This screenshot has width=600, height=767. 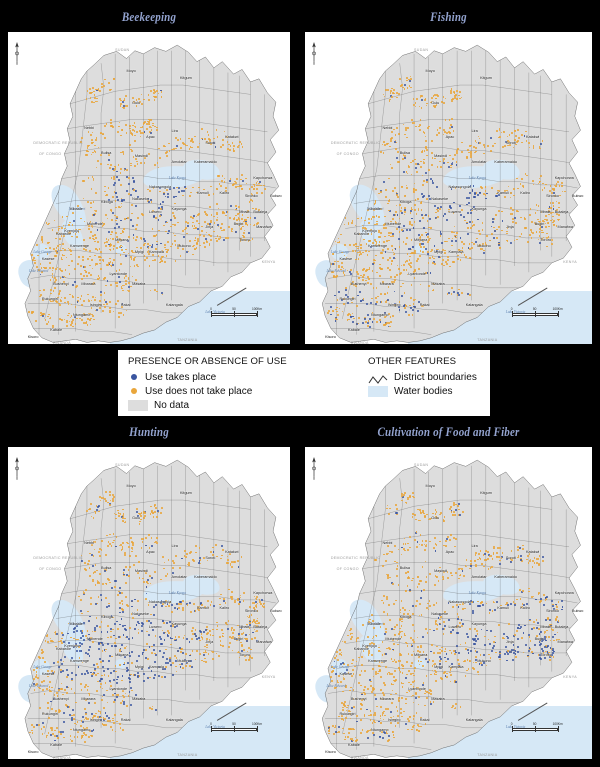 I want to click on district-label-katakwi: Katakwi, so click(x=532, y=136).